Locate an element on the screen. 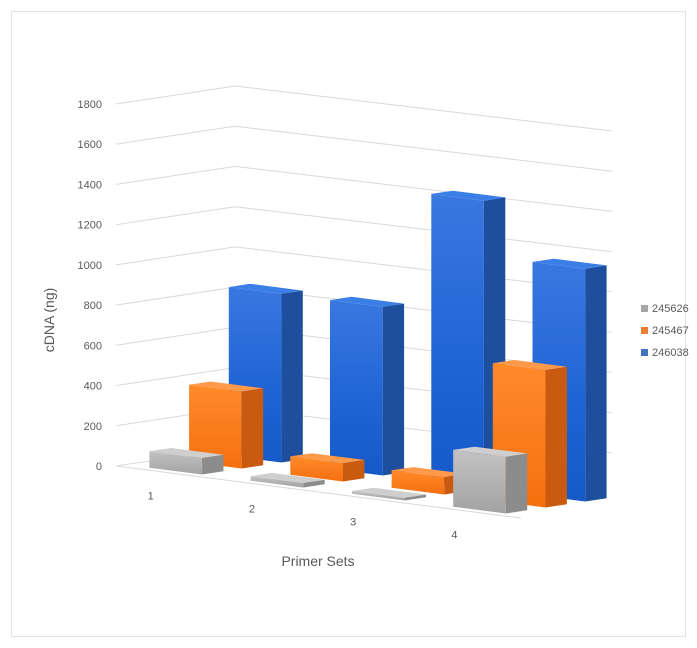 This screenshot has height=648, width=697. legend: 245626 245467 246038 is located at coordinates (665, 331).